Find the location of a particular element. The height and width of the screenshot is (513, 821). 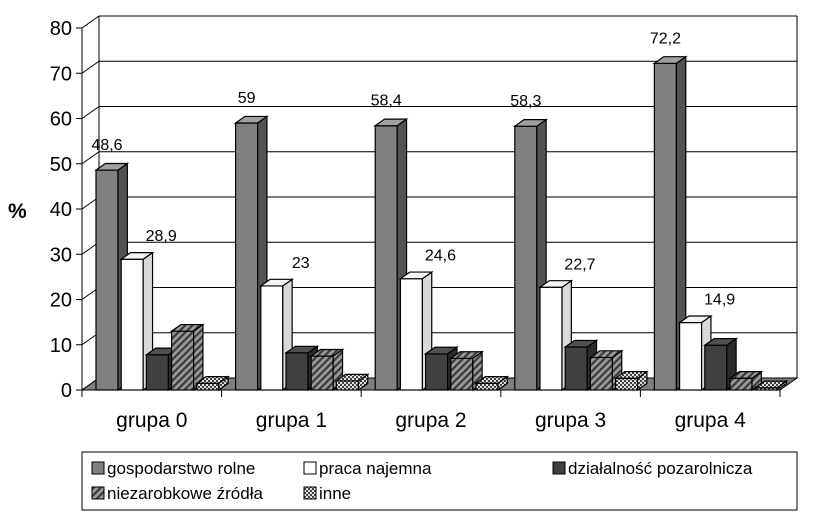

legend-label: działalność pozarolnicza is located at coordinates (660, 468).